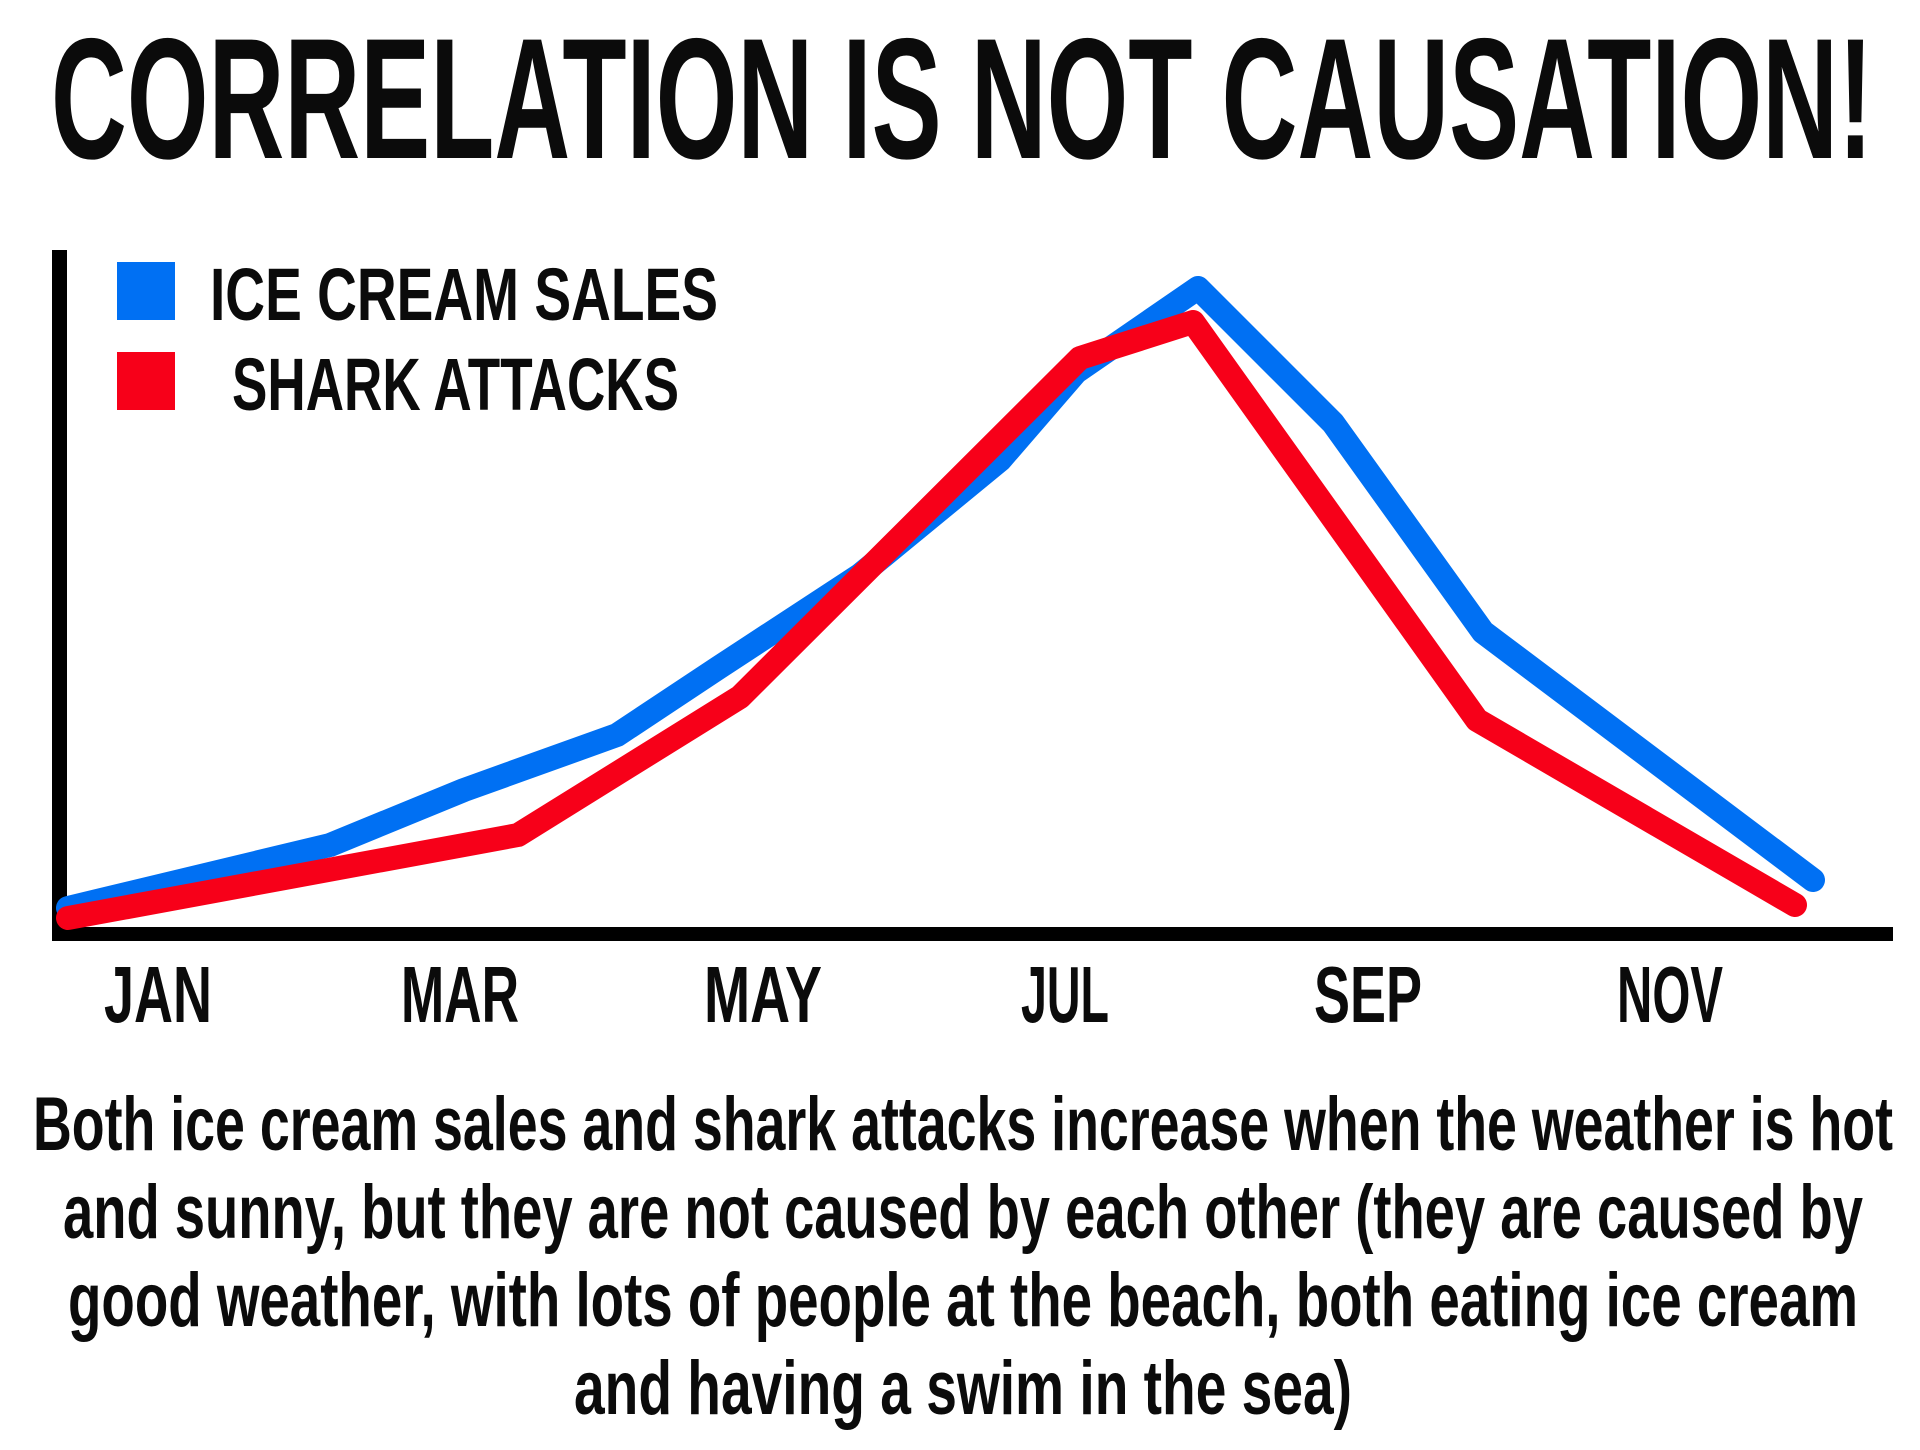 The height and width of the screenshot is (1450, 1920). Describe the element at coordinates (913, 994) in the screenshot. I see `x-axis-tick-labels: JAN MAR MAY JUL SEP NOV` at that location.